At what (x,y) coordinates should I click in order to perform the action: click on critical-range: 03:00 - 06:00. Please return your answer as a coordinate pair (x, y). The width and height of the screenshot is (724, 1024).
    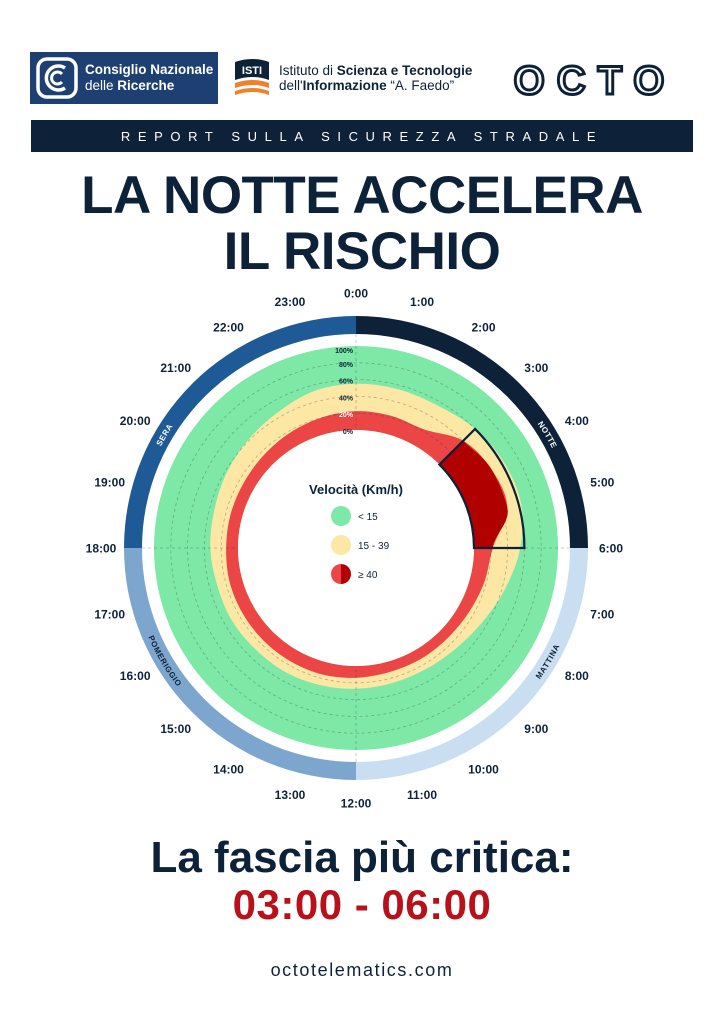
    Looking at the image, I should click on (362, 904).